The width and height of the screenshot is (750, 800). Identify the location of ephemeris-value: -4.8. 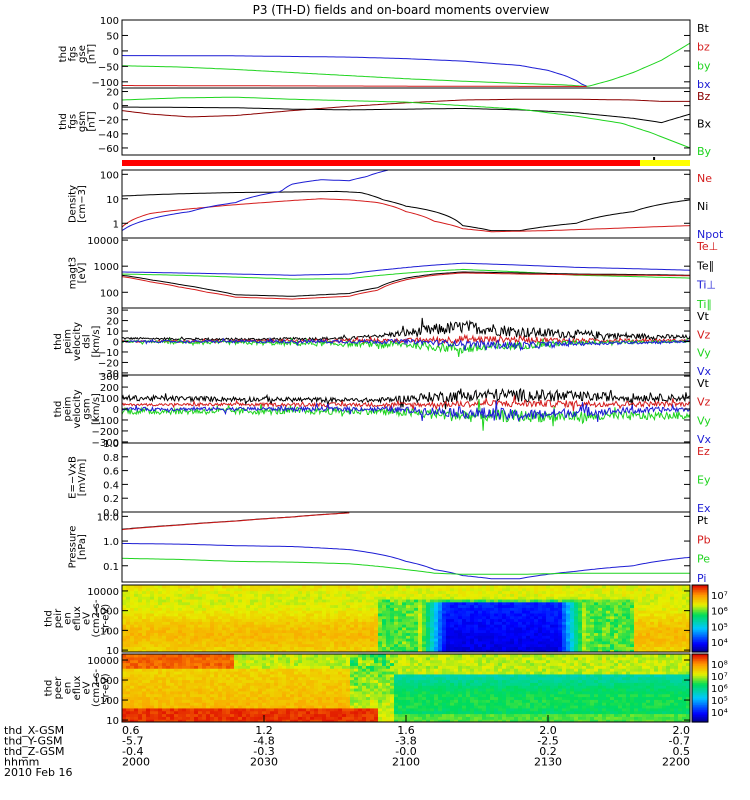
(263, 741).